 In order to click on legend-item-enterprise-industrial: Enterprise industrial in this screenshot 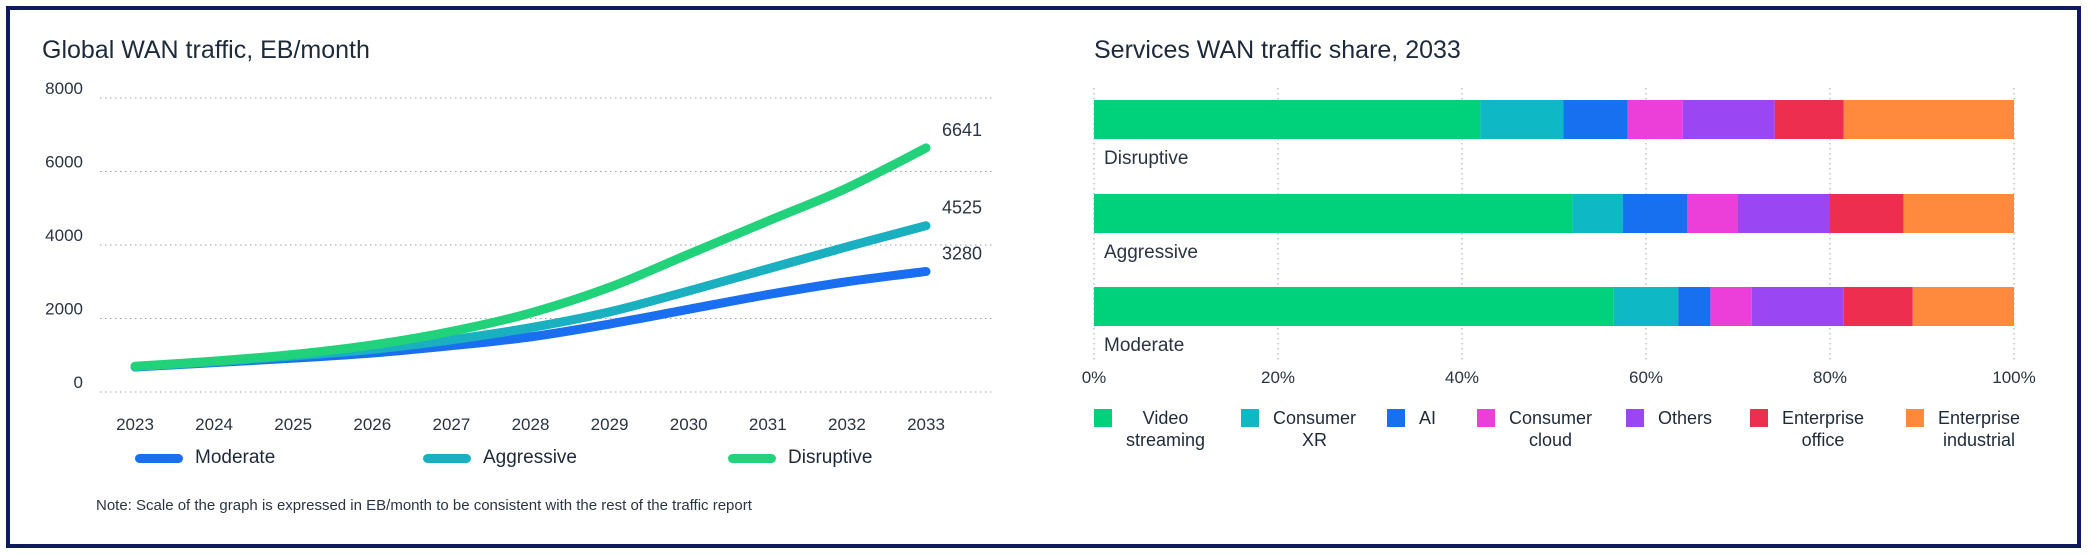, I will do `click(1963, 429)`.